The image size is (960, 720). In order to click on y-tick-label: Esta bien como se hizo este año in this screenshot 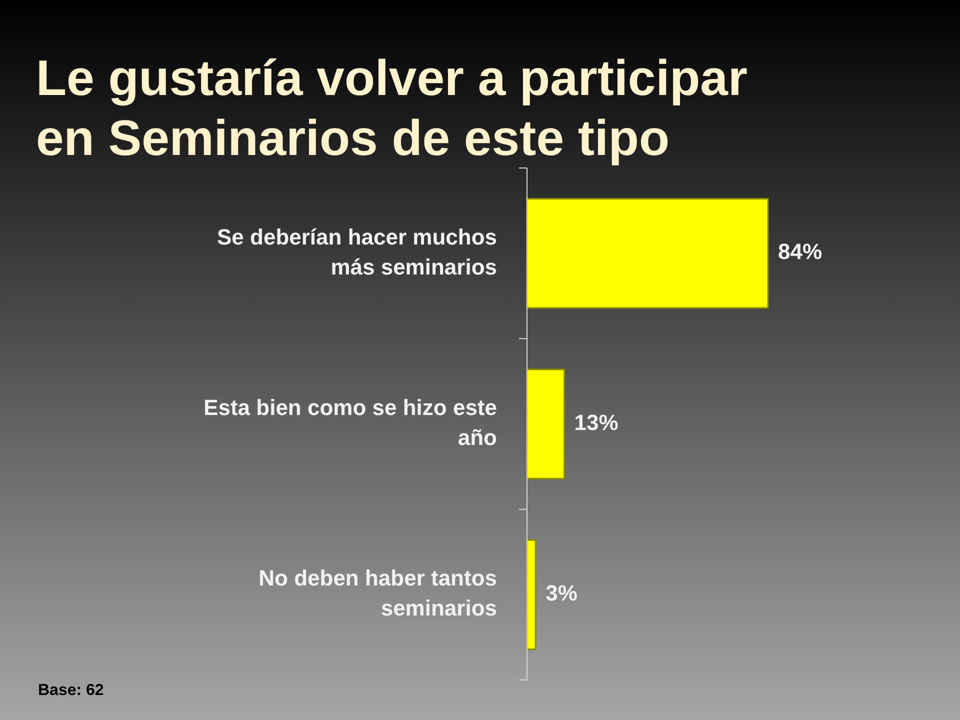, I will do `click(350, 422)`.